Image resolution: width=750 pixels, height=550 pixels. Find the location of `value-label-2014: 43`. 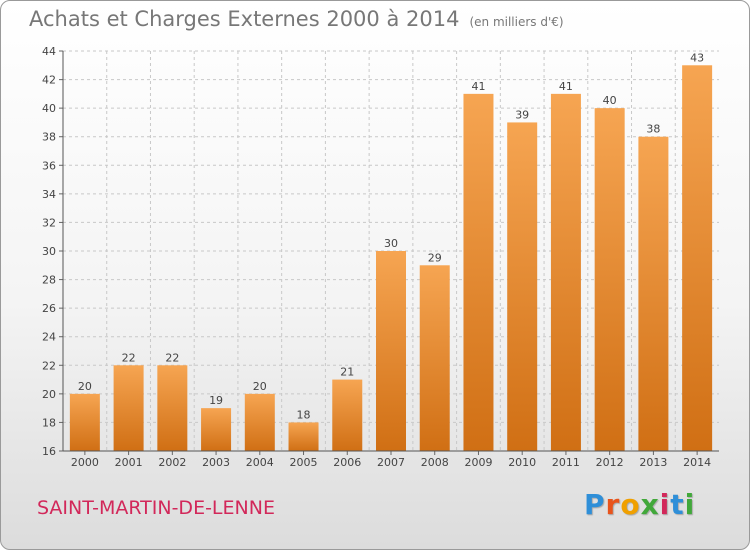

value-label-2014: 43 is located at coordinates (697, 57).